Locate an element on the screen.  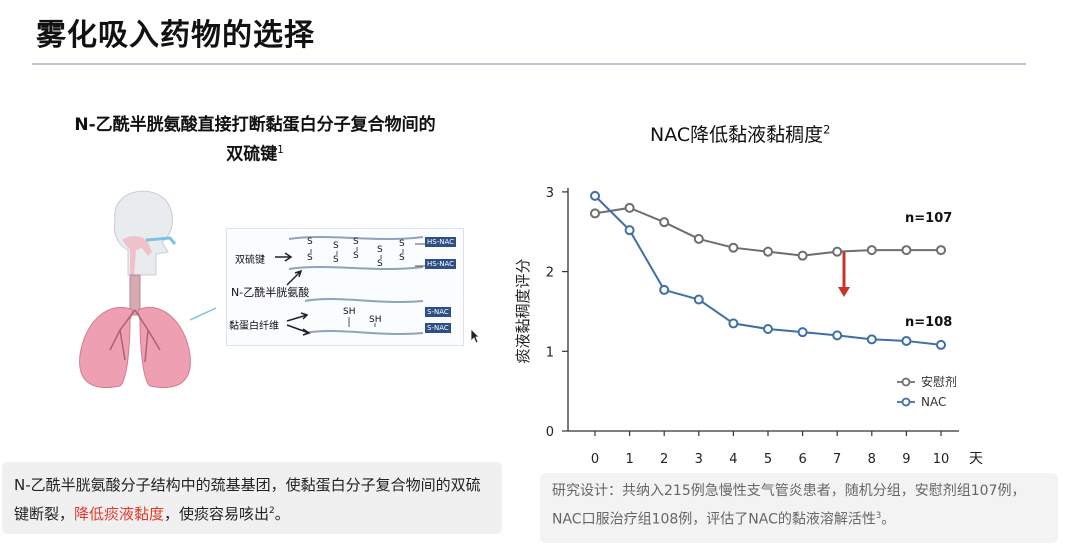
chart-title-ref: 2 is located at coordinates (827, 129).